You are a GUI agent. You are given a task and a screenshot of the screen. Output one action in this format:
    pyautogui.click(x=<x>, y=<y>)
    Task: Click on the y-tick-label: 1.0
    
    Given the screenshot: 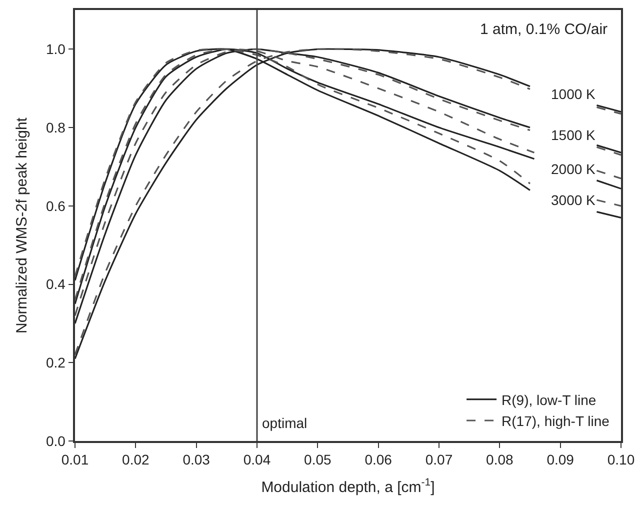 What is the action you would take?
    pyautogui.click(x=56, y=49)
    